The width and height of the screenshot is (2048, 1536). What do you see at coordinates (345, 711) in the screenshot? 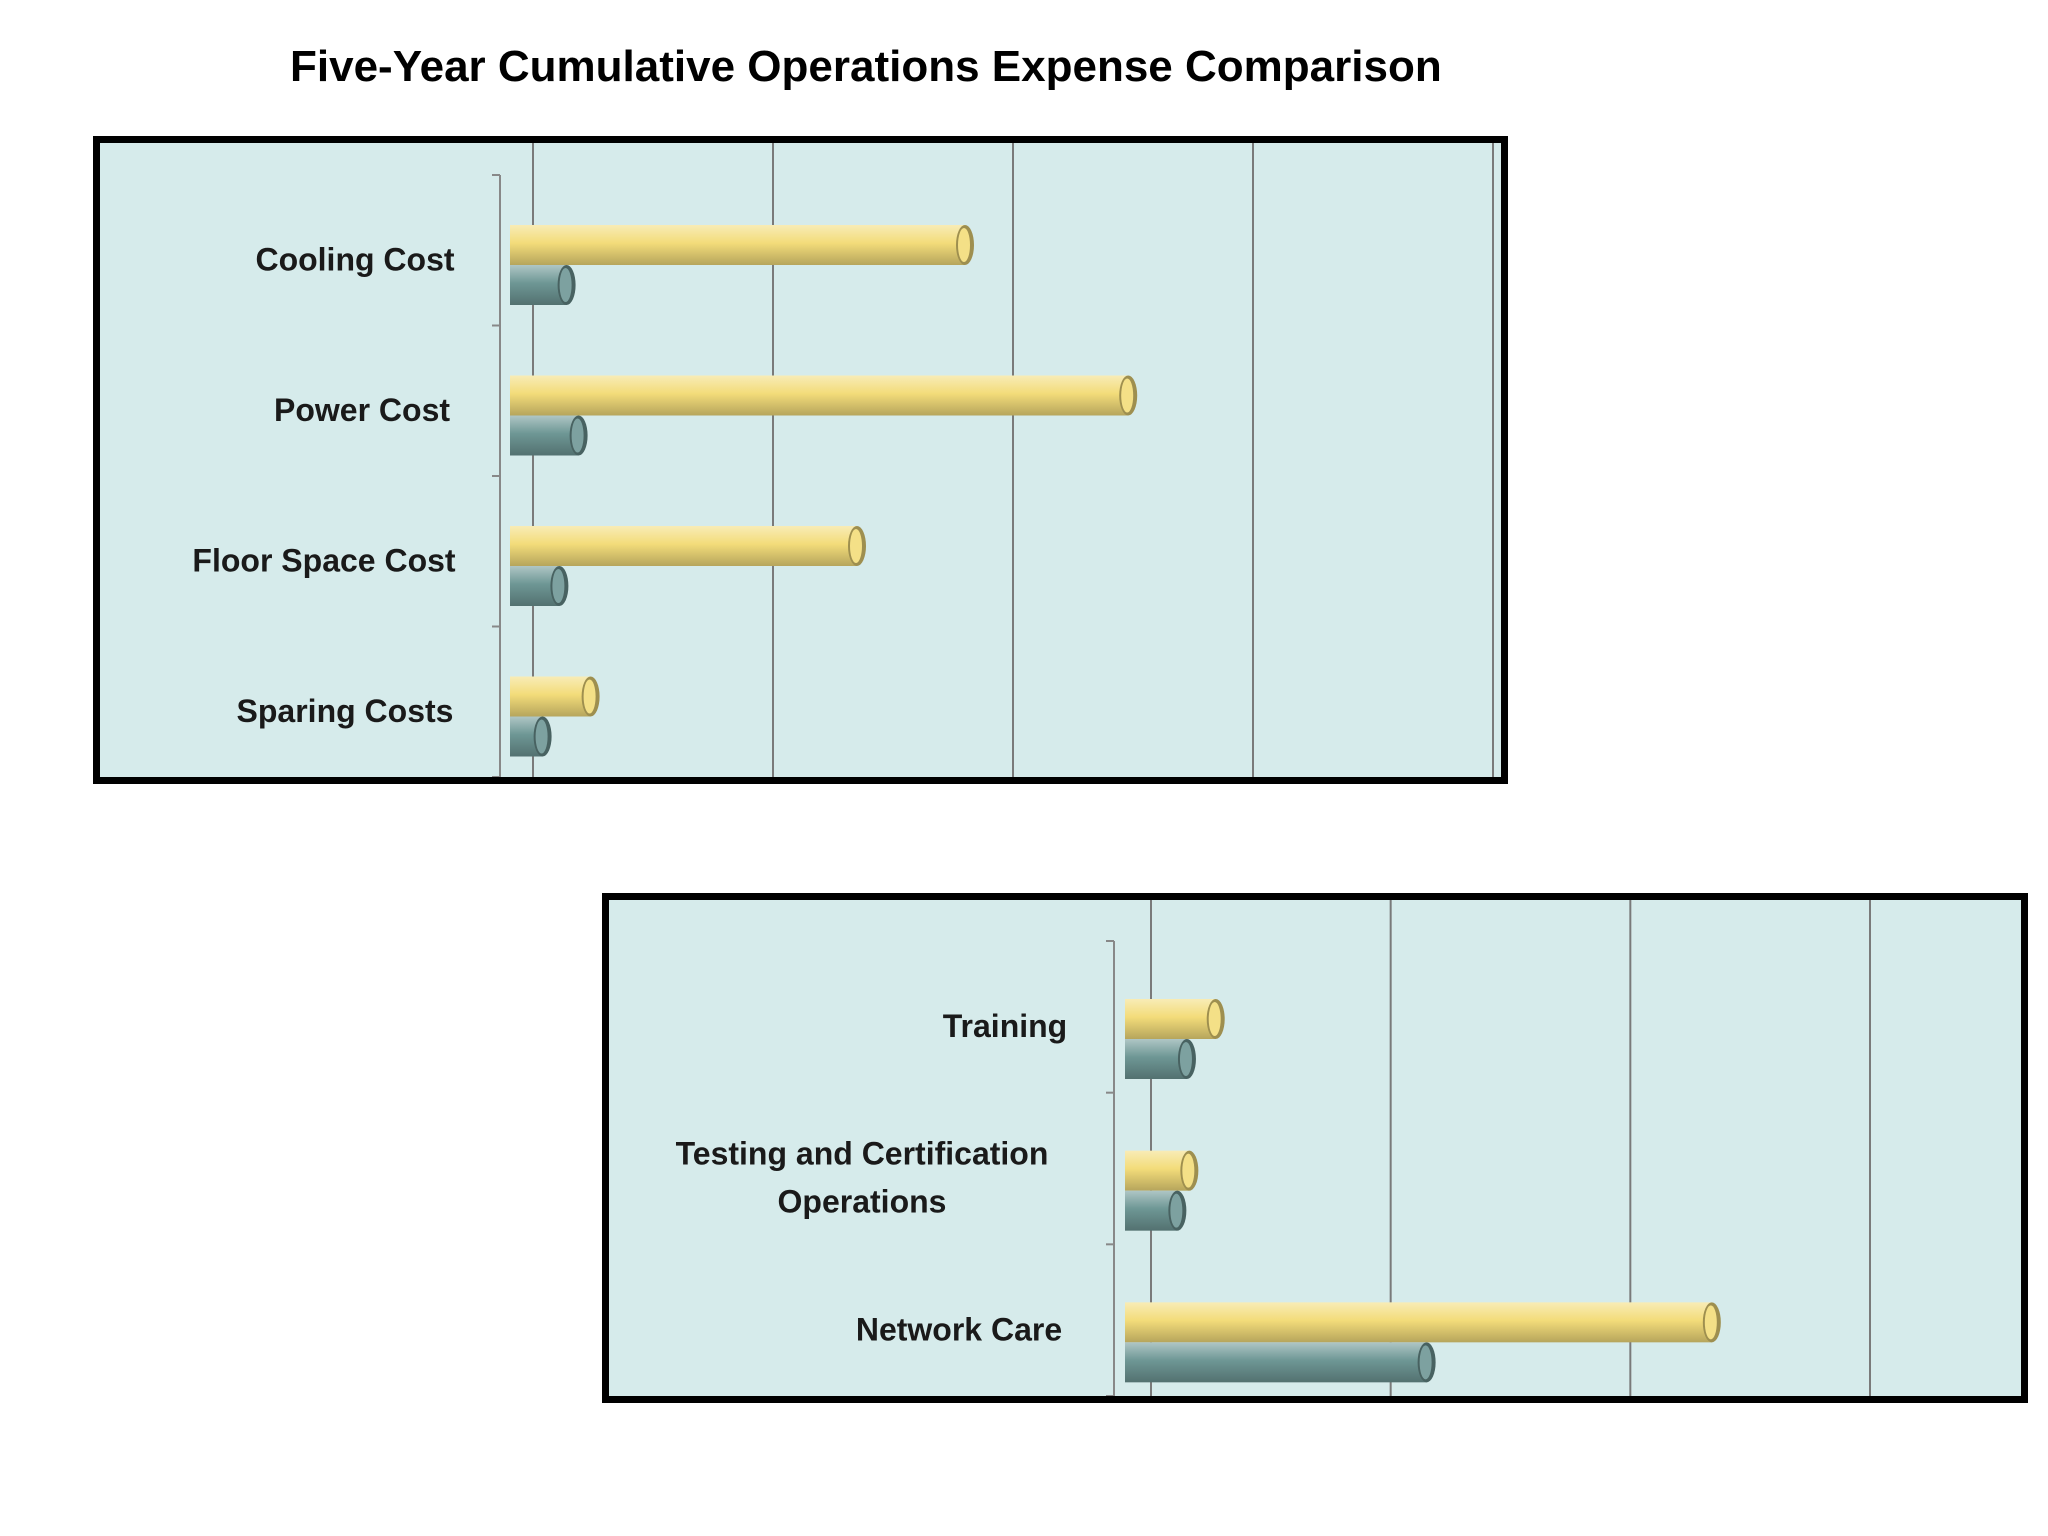
I see `category-label: Sparing Costs` at bounding box center [345, 711].